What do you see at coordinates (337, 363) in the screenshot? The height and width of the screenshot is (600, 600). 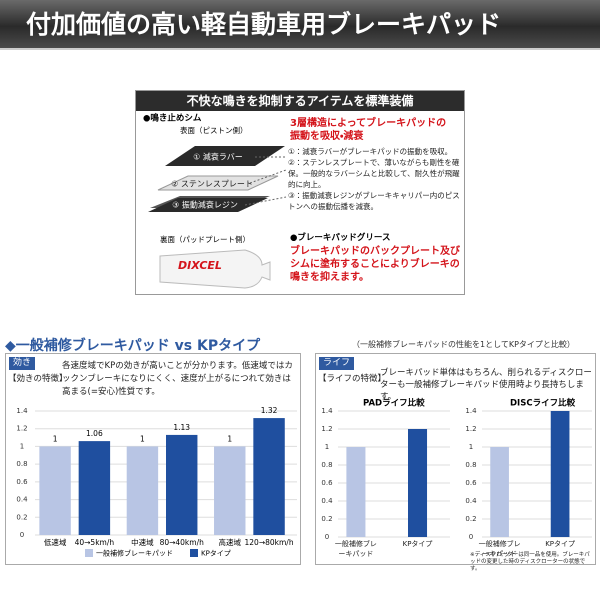 I see `tag: ライフ` at bounding box center [337, 363].